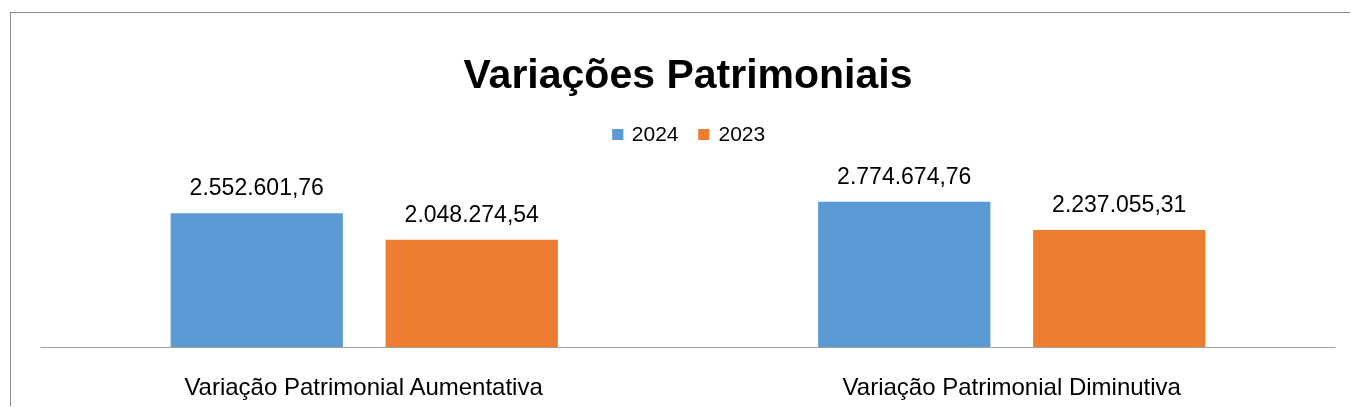 The height and width of the screenshot is (407, 1351). What do you see at coordinates (1119, 203) in the screenshot?
I see `data-label: 2.237.055,31` at bounding box center [1119, 203].